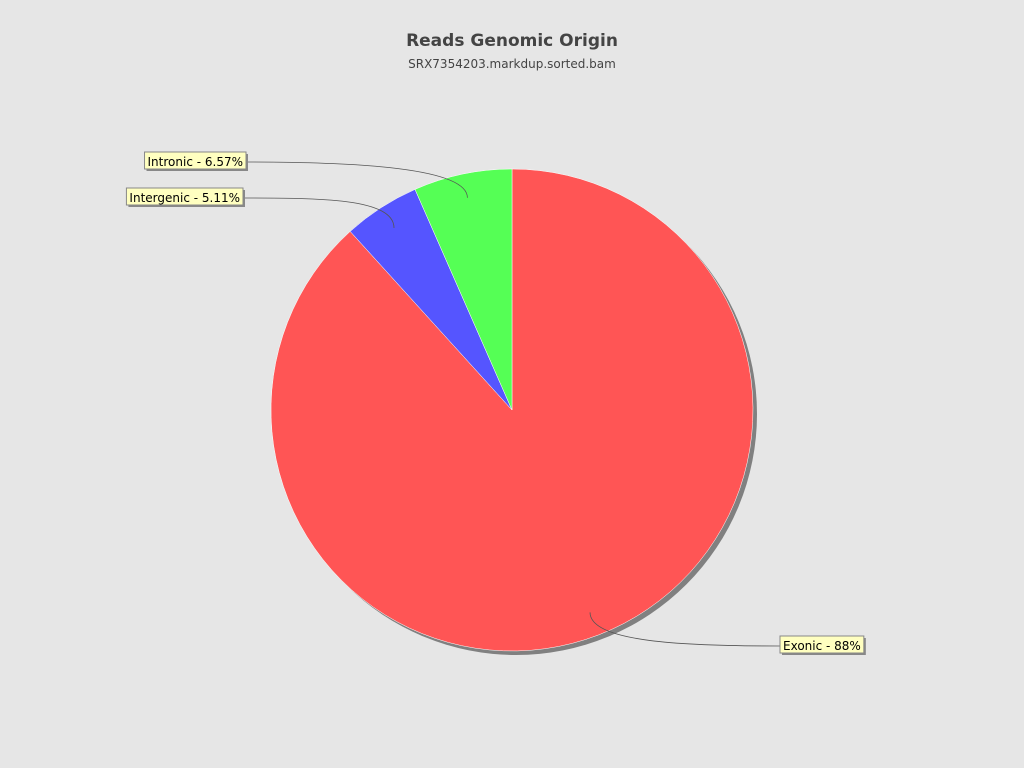 Image resolution: width=1024 pixels, height=768 pixels. I want to click on slice-label-exonic: Exonic - 88%, so click(822, 645).